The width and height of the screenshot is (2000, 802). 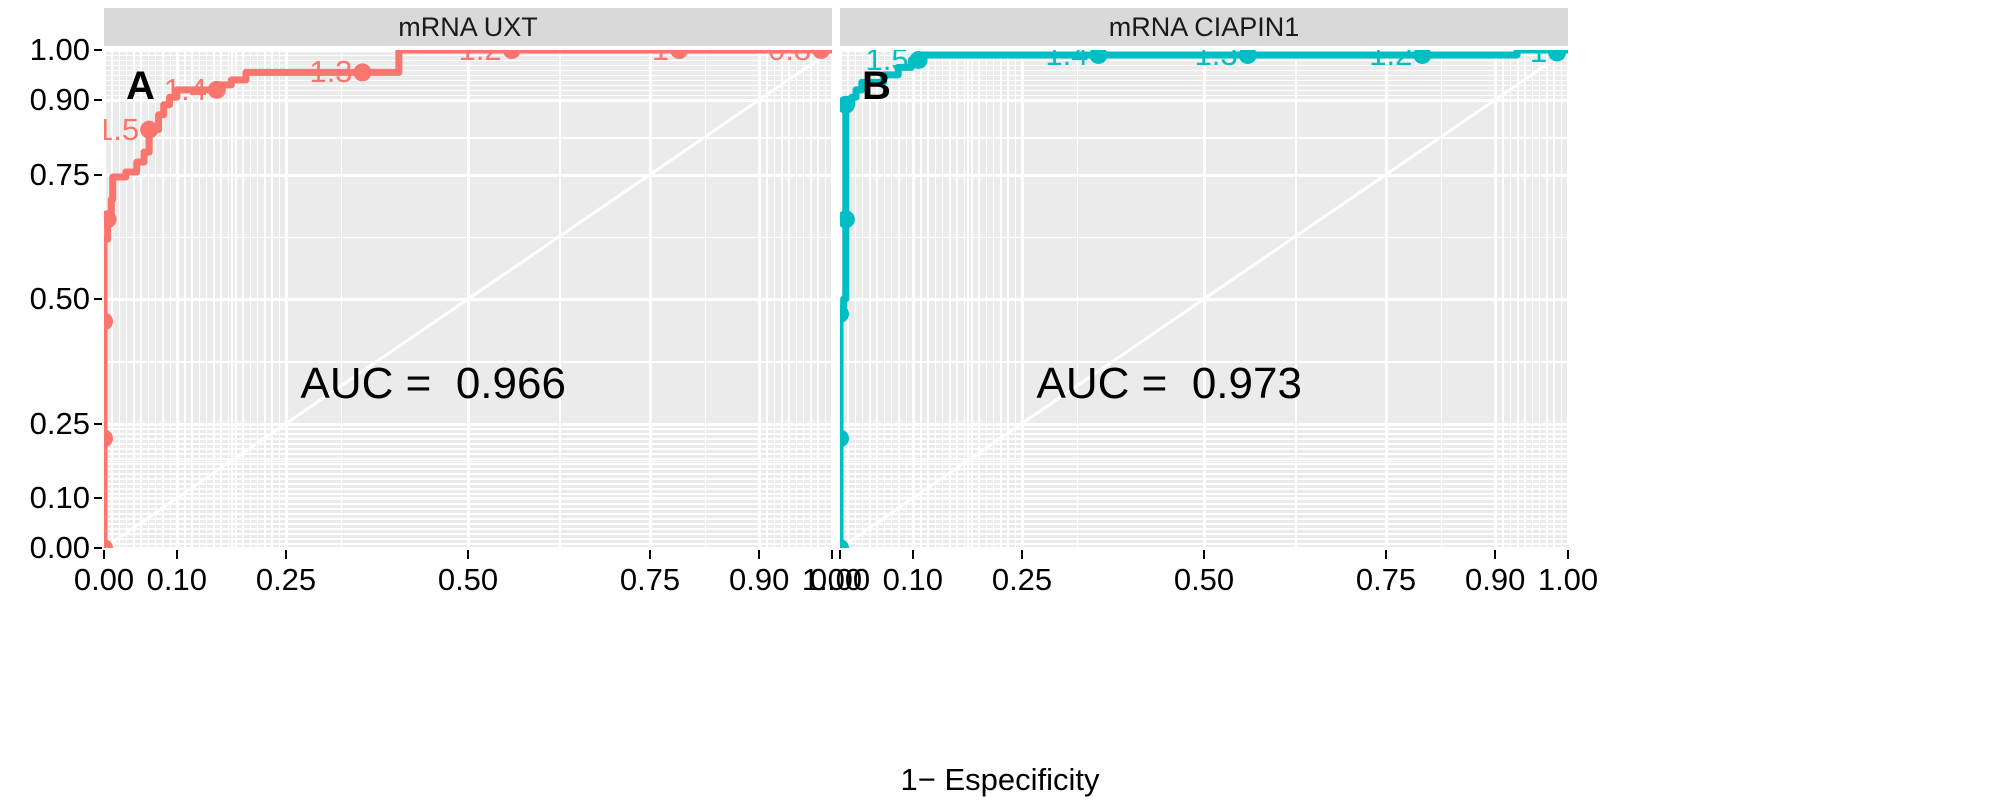 What do you see at coordinates (1169, 383) in the screenshot?
I see `auc-annotation: AUC = 0.973` at bounding box center [1169, 383].